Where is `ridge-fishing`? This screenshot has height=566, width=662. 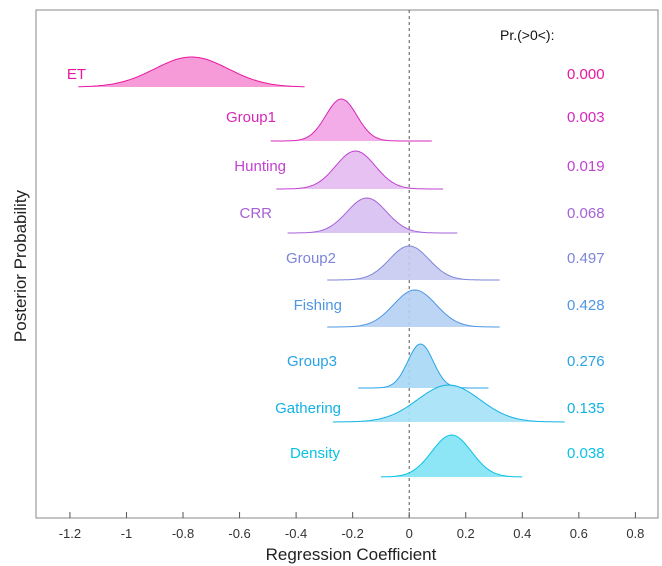 ridge-fishing is located at coordinates (413, 308).